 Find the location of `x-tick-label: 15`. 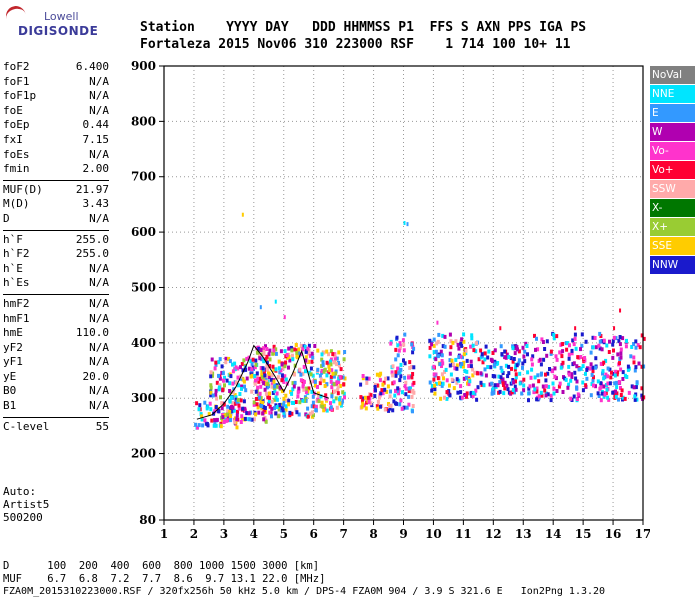

x-tick-label: 15 is located at coordinates (583, 534).